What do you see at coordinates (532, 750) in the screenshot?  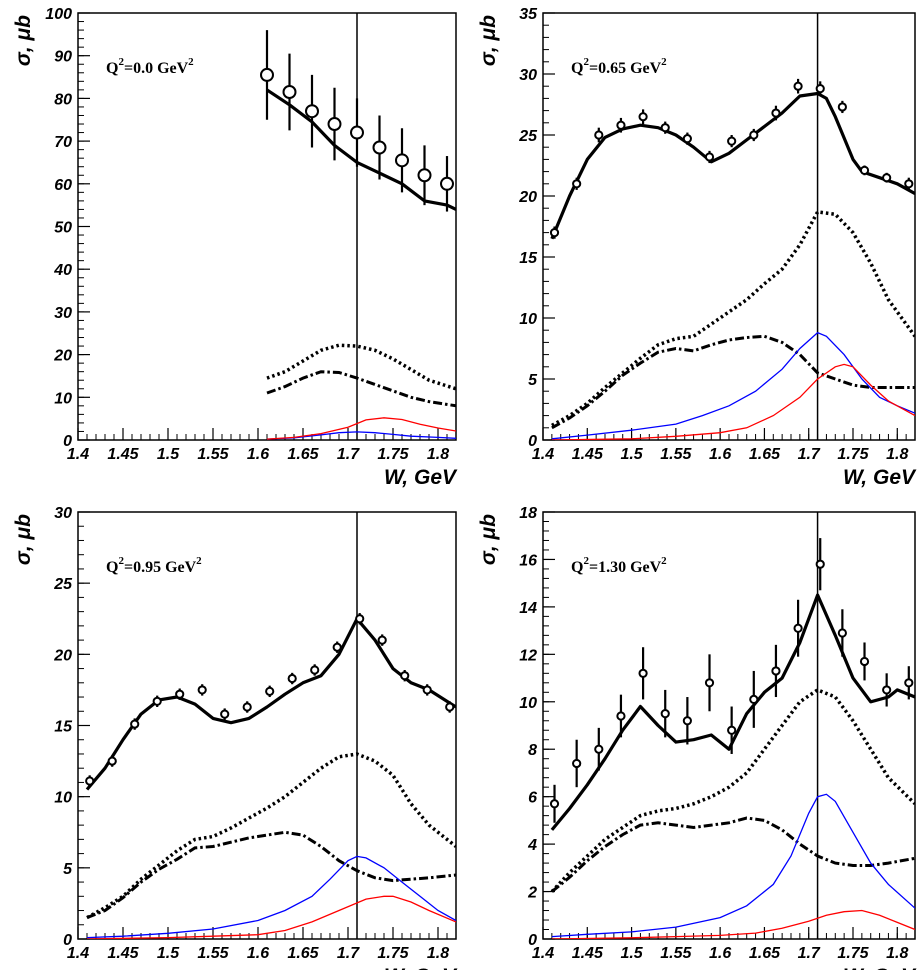 I see `y-tick-label: 8` at bounding box center [532, 750].